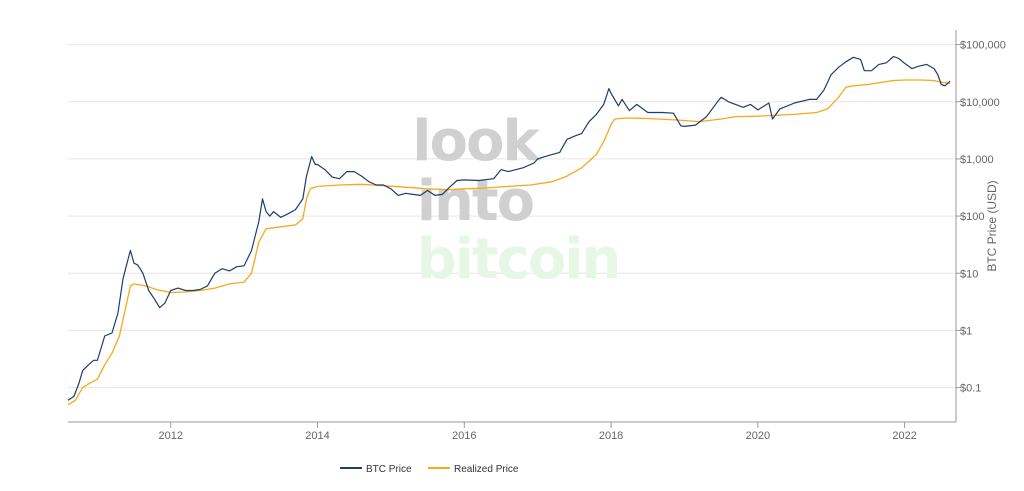  Describe the element at coordinates (518, 259) in the screenshot. I see `watermark-bitcoin: bitcoin` at that location.